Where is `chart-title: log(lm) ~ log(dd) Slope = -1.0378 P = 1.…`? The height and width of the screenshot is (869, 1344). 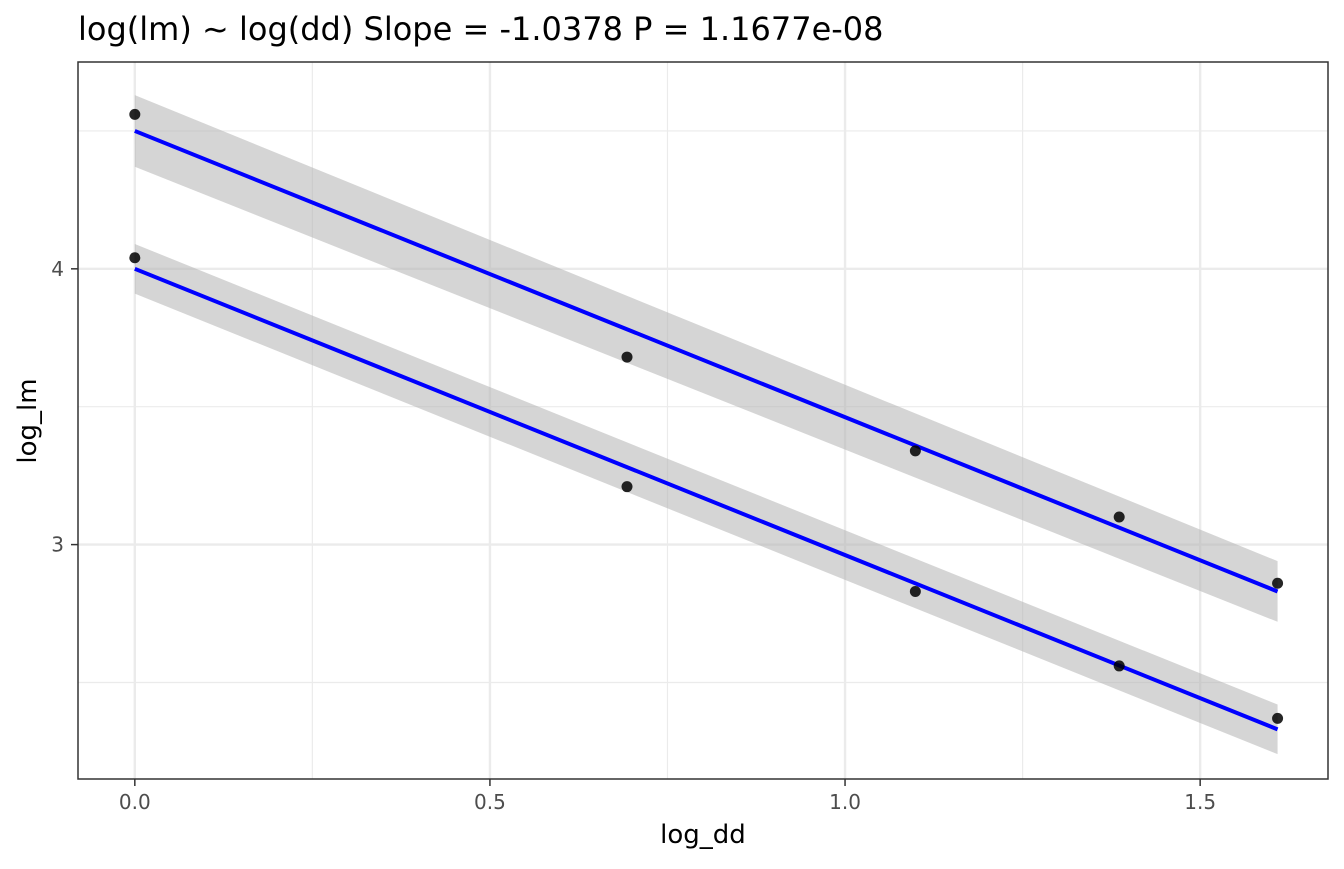
chart-title: log(lm) ~ log(dd) Slope = -1.0378 P = 1.… is located at coordinates (481, 29).